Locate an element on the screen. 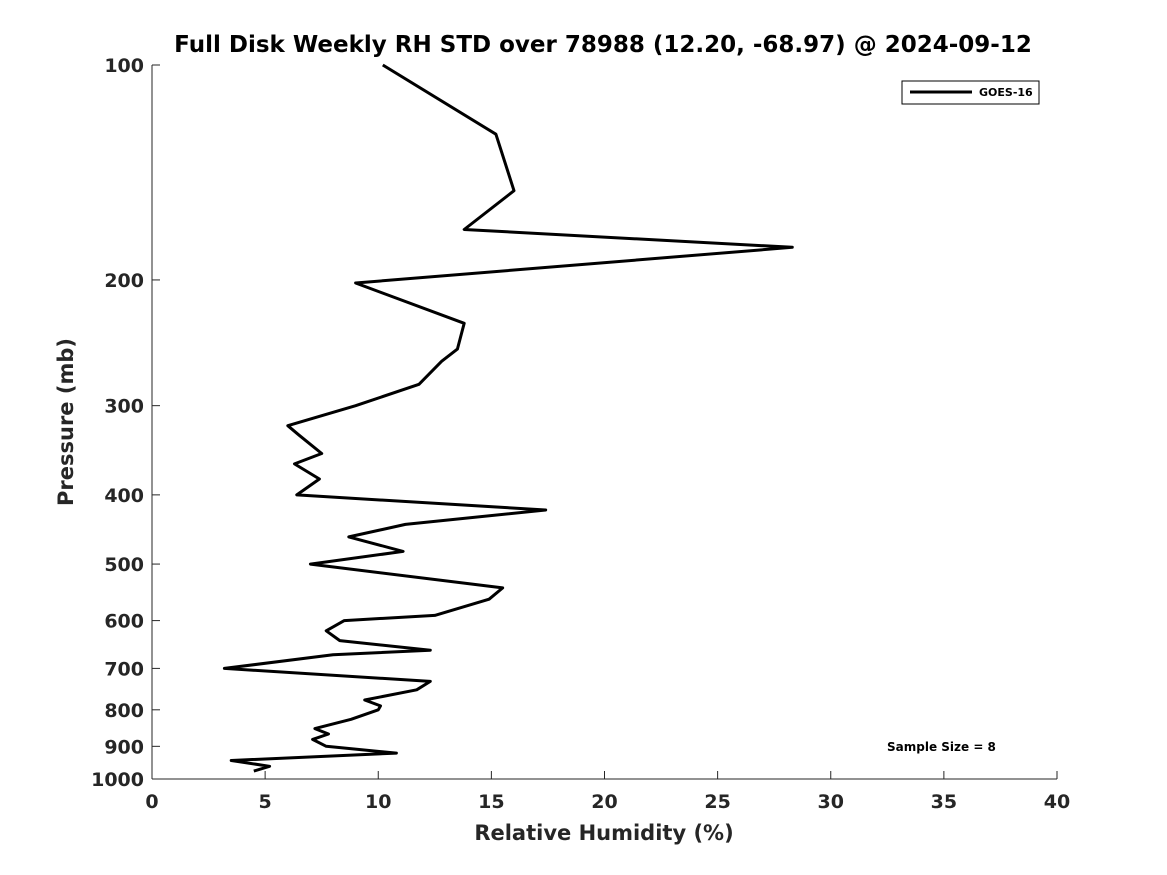 The image size is (1167, 875). sample-size-annotation: Sample Size = 8 is located at coordinates (941, 747).